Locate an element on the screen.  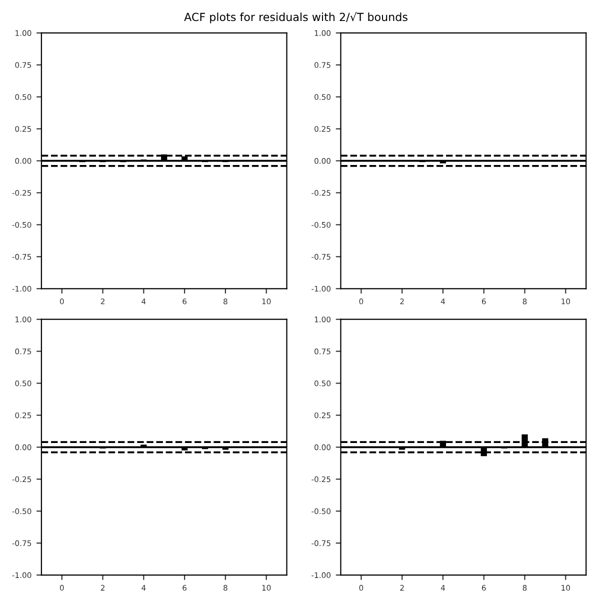
chart-title: ACF plots for residuals with 2/√T bounds is located at coordinates (296, 18).